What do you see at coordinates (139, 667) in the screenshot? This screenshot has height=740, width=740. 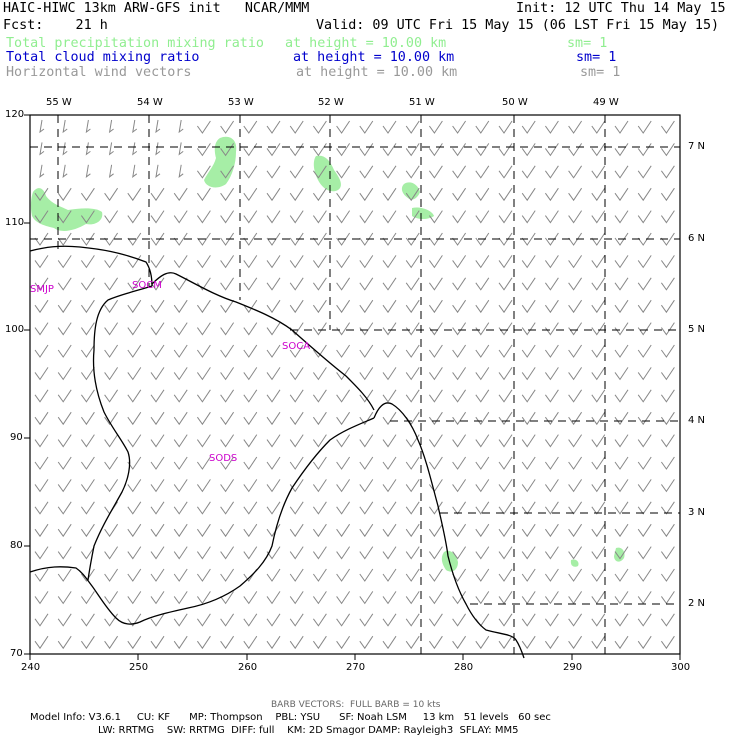 I see `x-tick-label: 250` at bounding box center [139, 667].